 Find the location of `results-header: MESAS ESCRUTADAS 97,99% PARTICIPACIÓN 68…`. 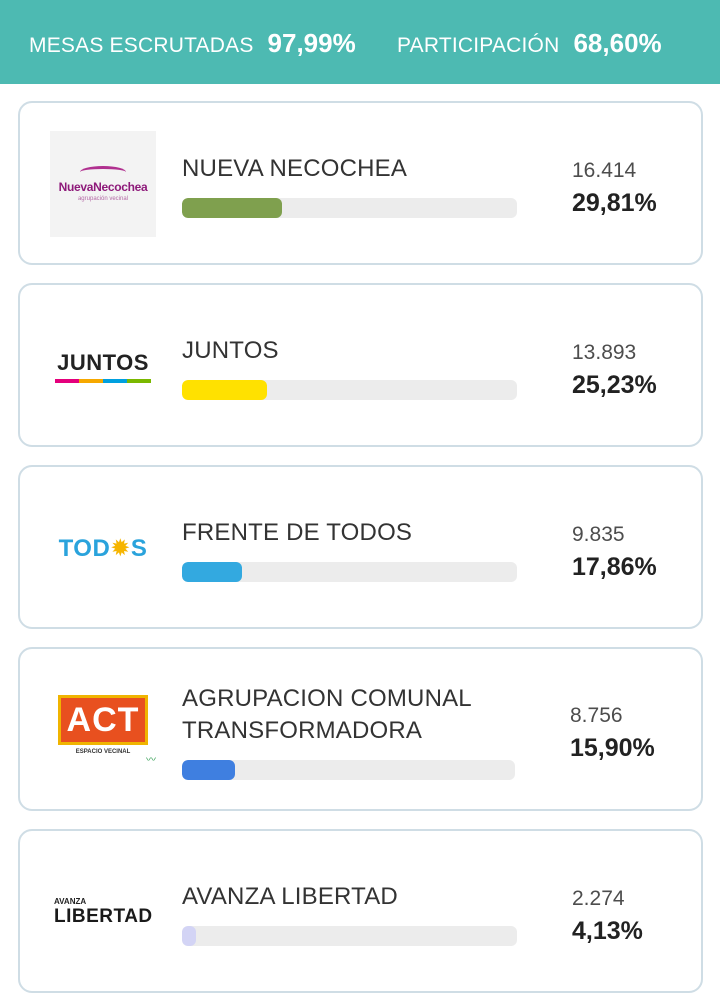

results-header: MESAS ESCRUTADAS 97,99% PARTICIPACIÓN 68… is located at coordinates (360, 42).